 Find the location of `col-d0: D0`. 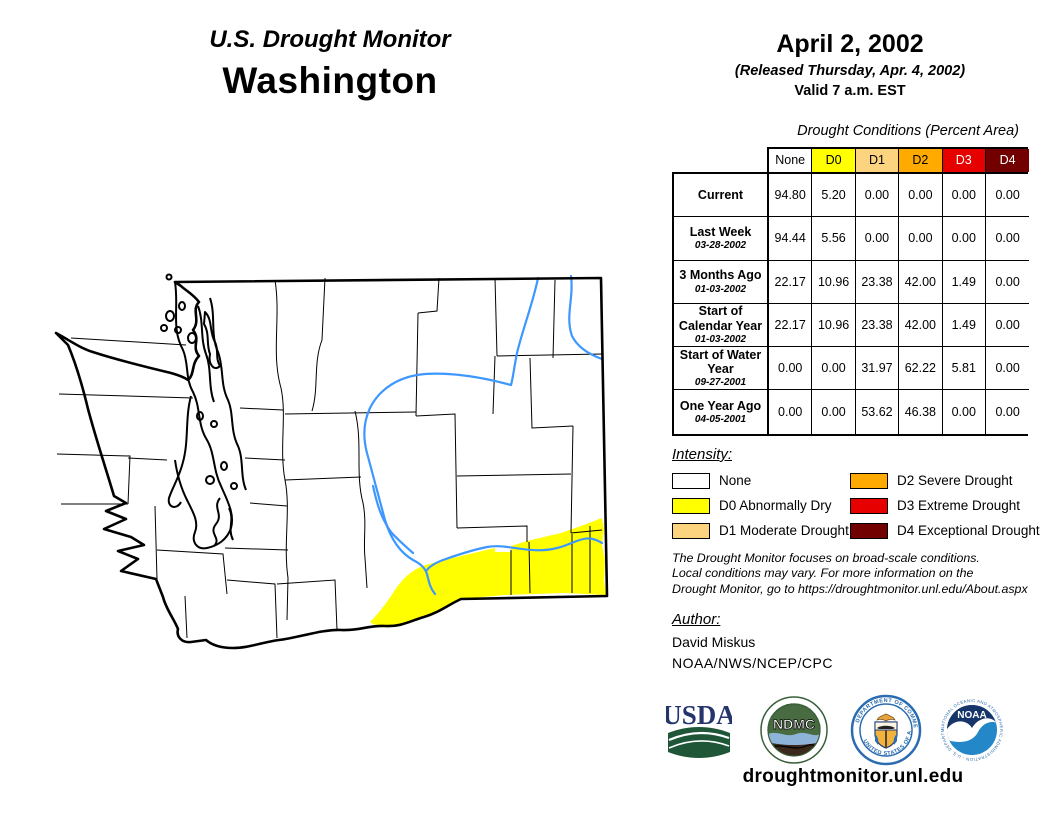

col-d0: D0 is located at coordinates (834, 160).